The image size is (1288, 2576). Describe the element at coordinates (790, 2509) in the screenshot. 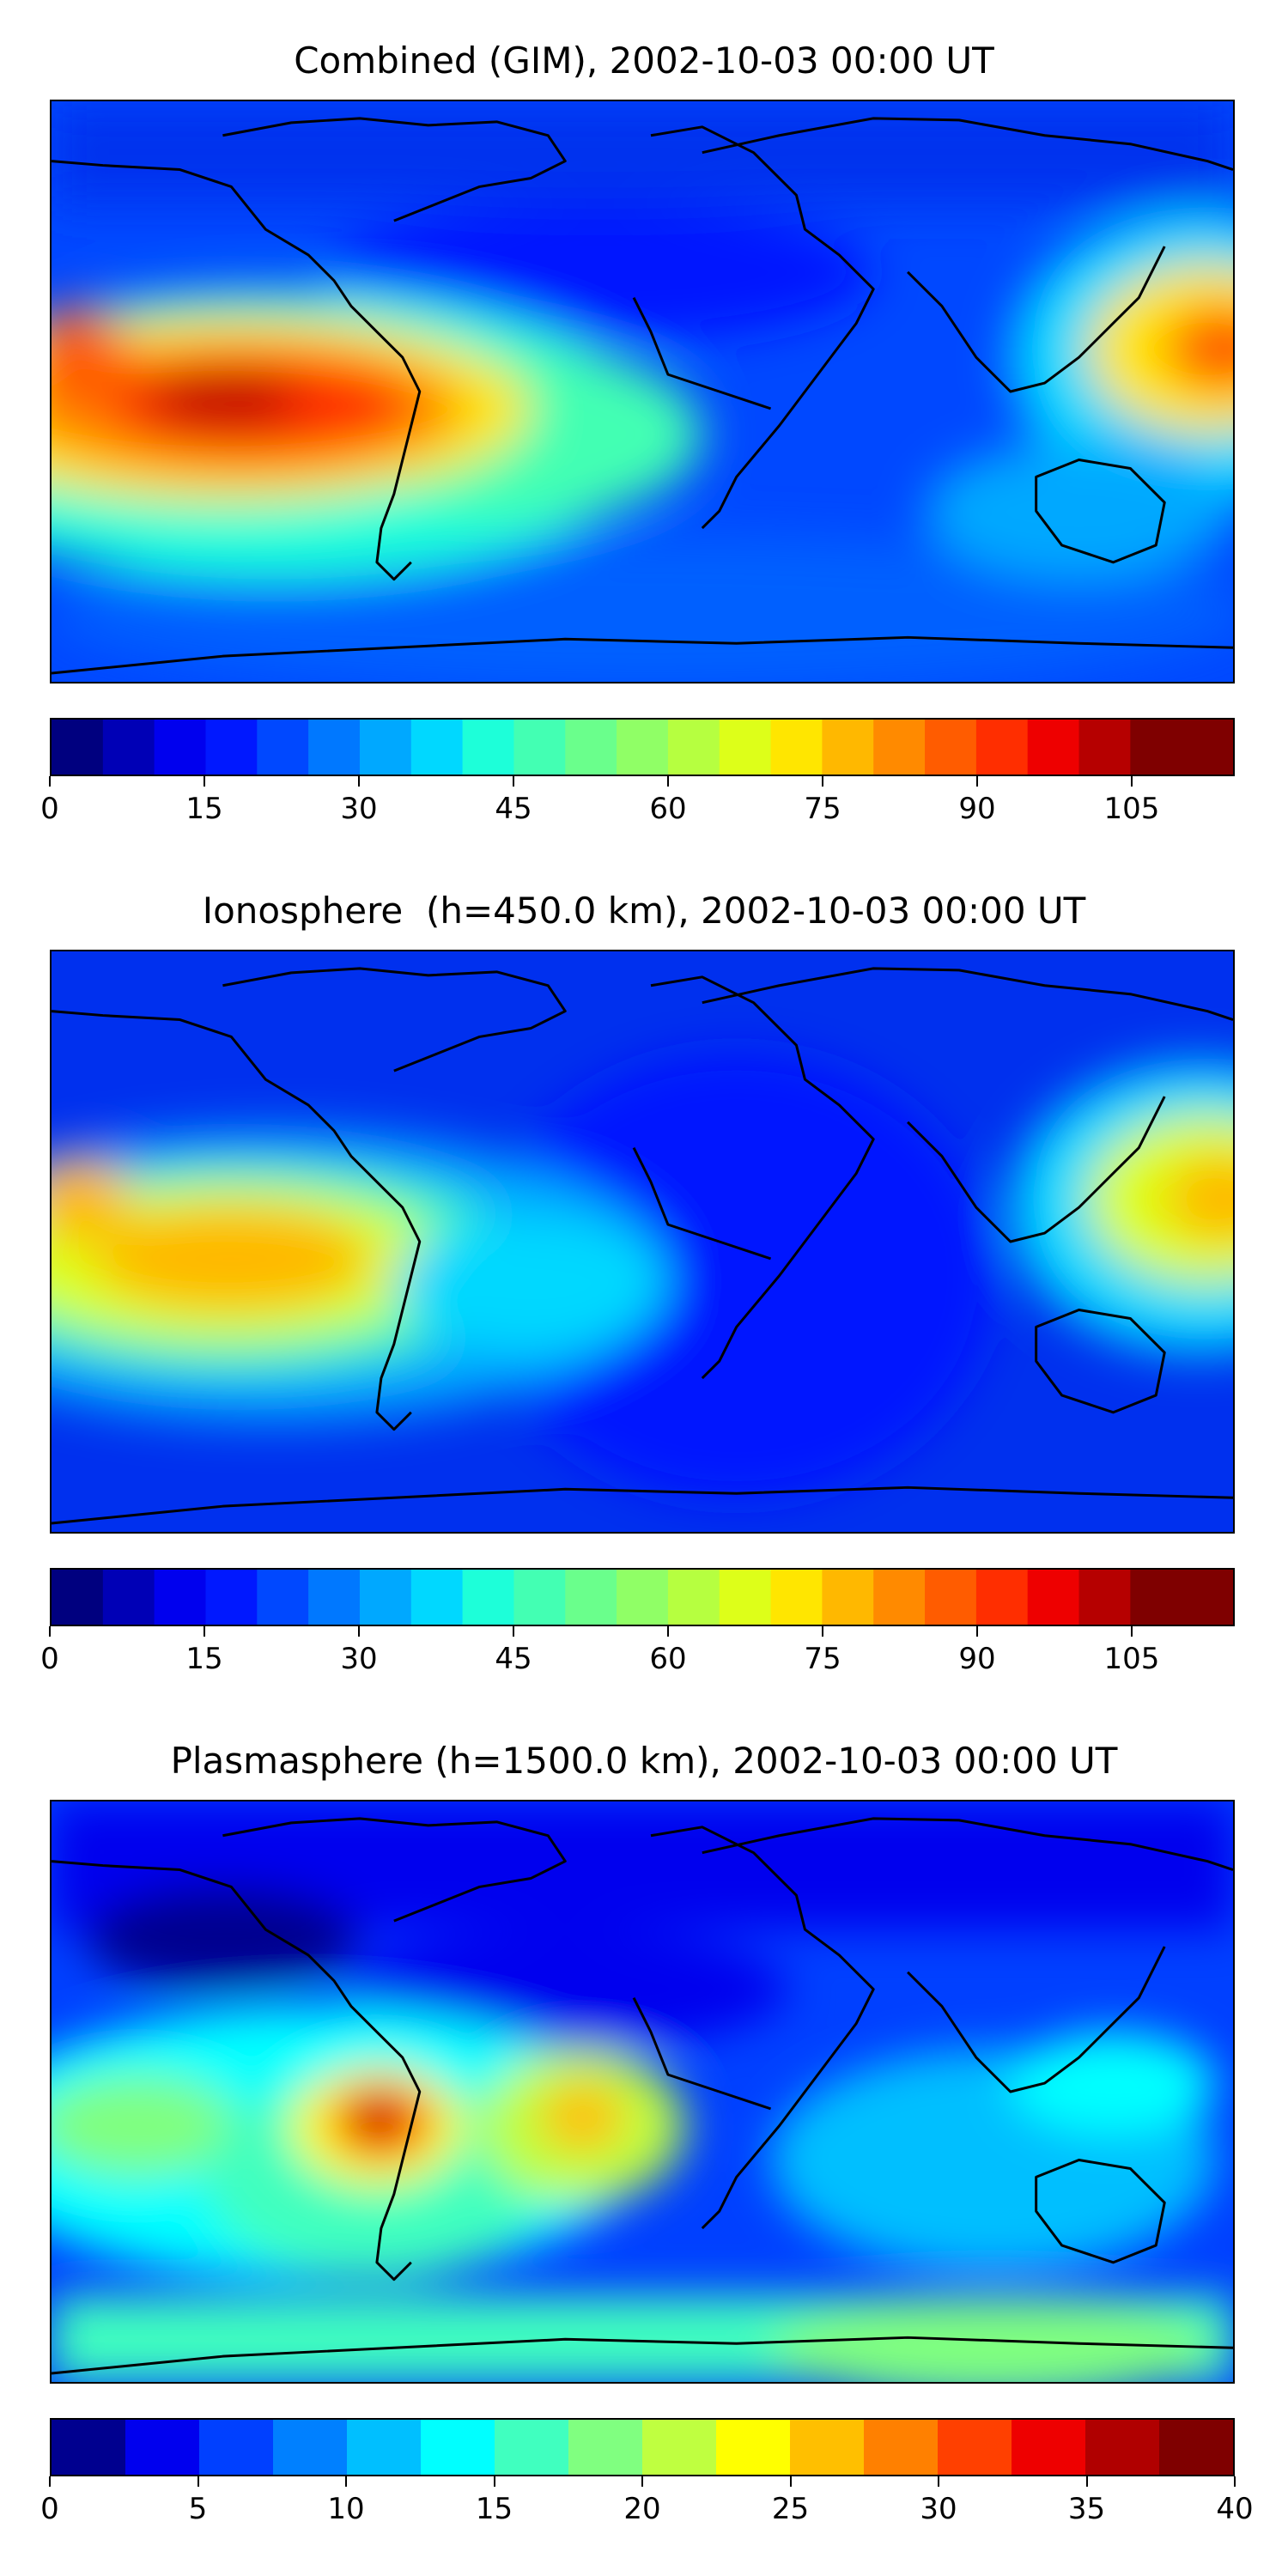

I see `colorbar-tick-label: 25` at that location.